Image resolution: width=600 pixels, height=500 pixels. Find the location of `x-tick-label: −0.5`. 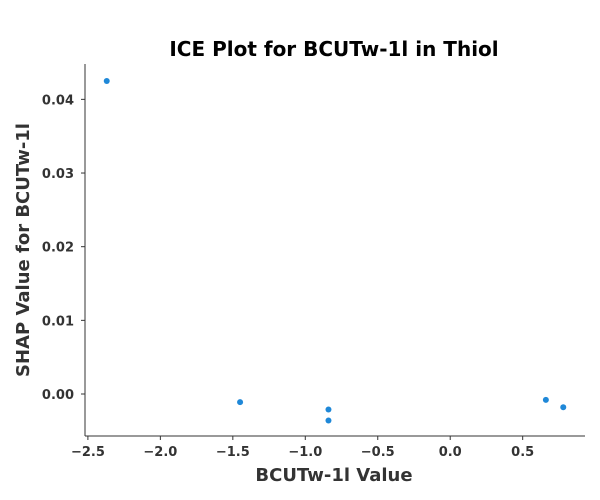

x-tick-label: −0.5 is located at coordinates (378, 452).